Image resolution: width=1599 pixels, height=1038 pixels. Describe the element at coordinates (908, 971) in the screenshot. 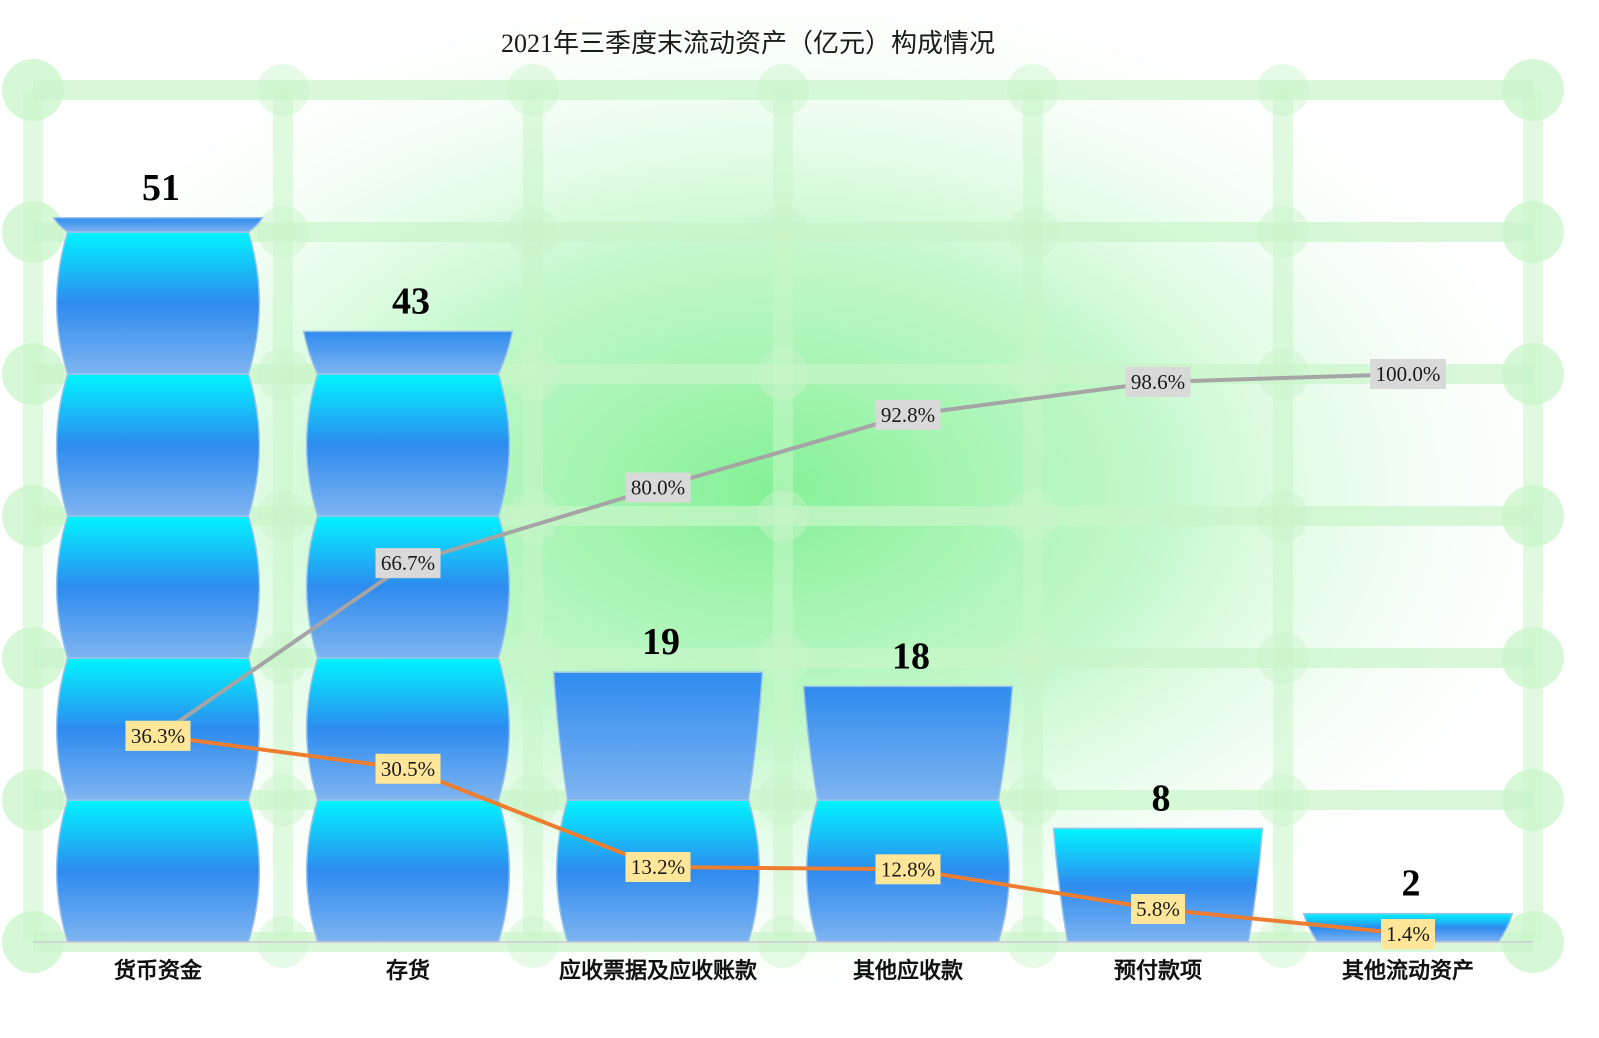

I see `x-tick-label: 其他应收款` at that location.